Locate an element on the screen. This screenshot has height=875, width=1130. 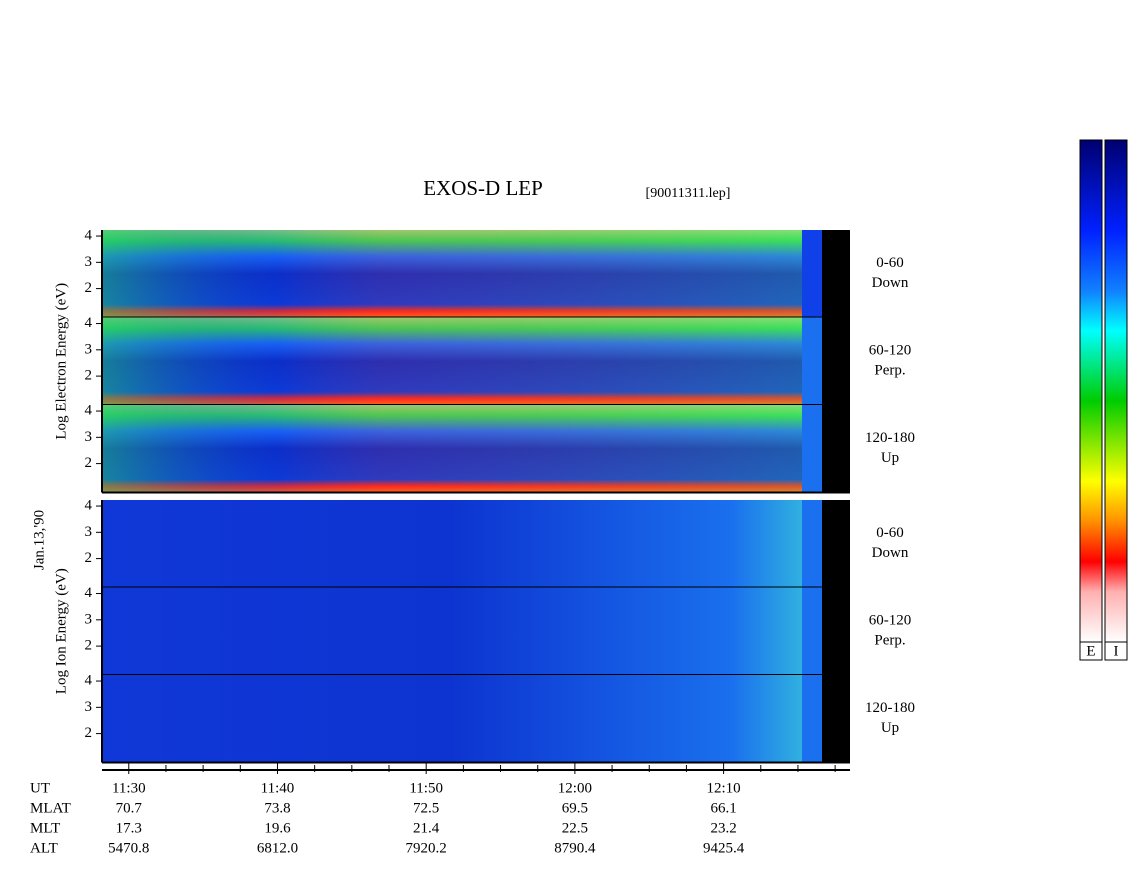
x-tick-label: 11:50 is located at coordinates (426, 788).